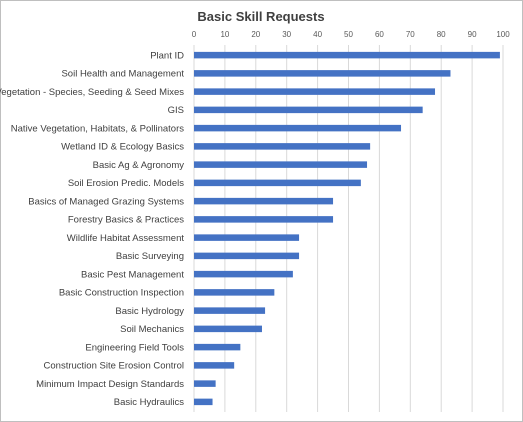  Describe the element at coordinates (260, 16) in the screenshot. I see `chart-title: Basic Skill Requests` at that location.